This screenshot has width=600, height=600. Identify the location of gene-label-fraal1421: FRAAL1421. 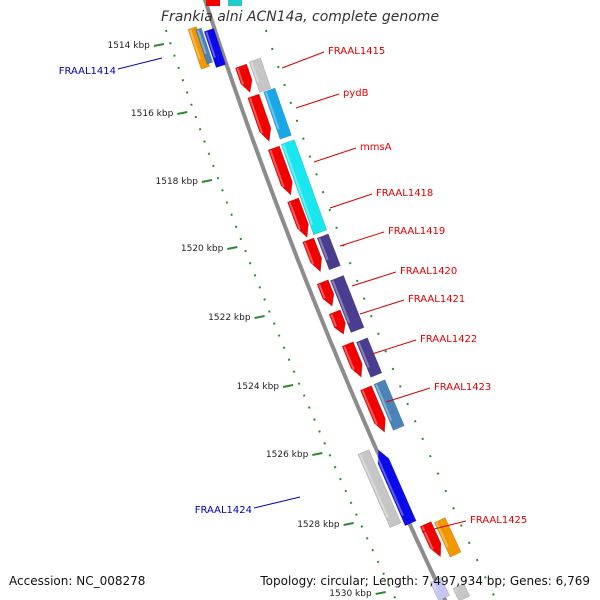
(436, 299).